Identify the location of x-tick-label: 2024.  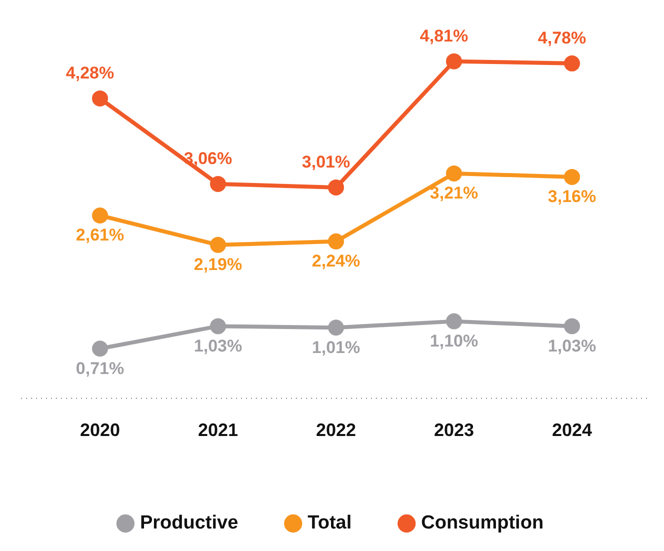
(572, 430).